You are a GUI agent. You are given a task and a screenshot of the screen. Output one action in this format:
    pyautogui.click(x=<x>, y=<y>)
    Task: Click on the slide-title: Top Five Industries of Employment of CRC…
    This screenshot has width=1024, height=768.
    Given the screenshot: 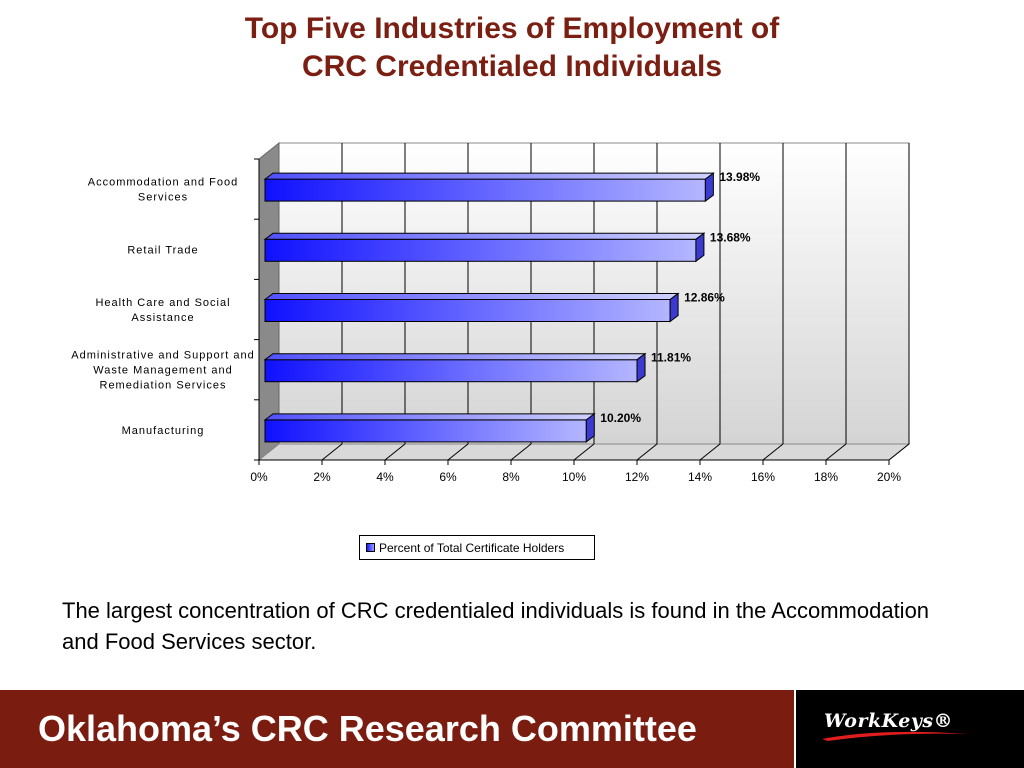 What is the action you would take?
    pyautogui.click(x=512, y=48)
    